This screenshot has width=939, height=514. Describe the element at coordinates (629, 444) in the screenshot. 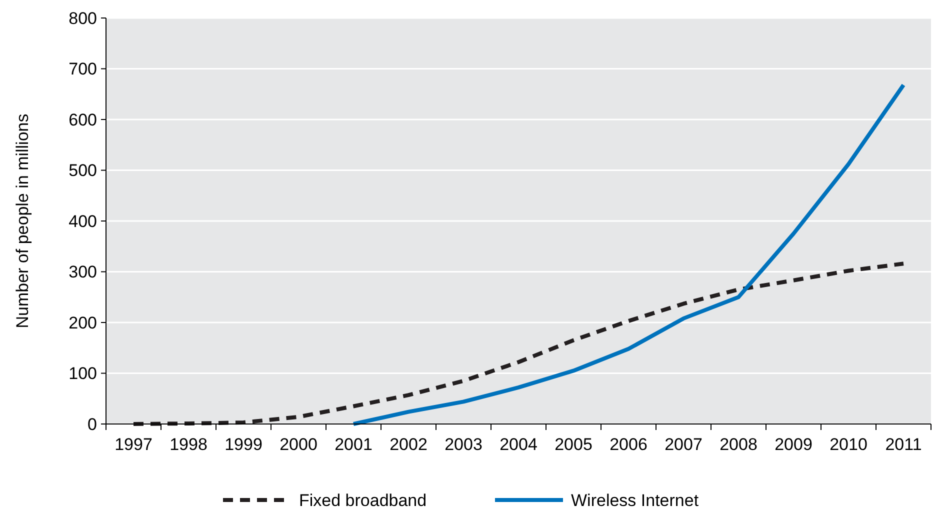

I see `x-tick-label: 2006` at that location.